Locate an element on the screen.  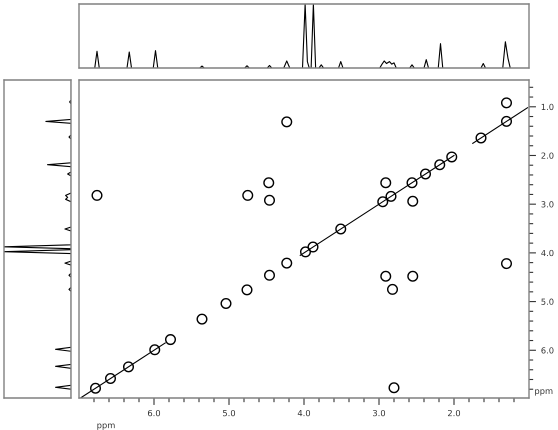
x-tick-label: 3.0 is located at coordinates (379, 413).